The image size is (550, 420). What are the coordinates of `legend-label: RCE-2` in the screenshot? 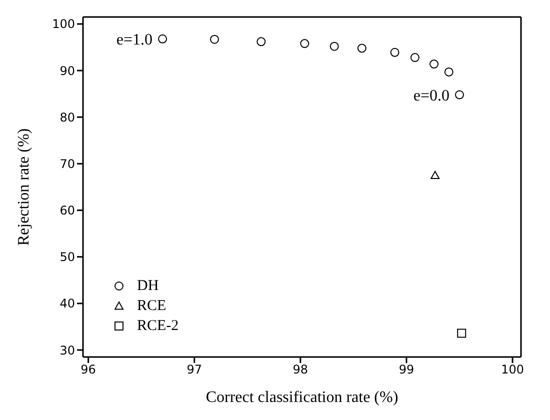 It's located at (158, 326).